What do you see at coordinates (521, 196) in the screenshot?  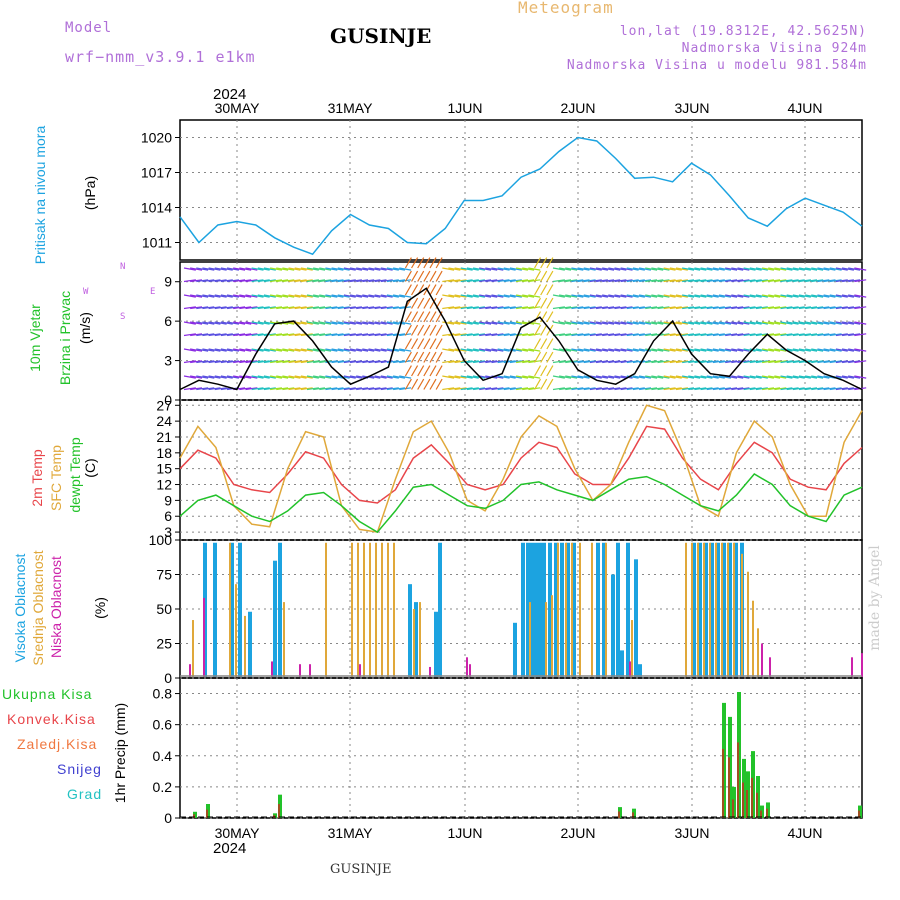 I see `pressure-line` at bounding box center [521, 196].